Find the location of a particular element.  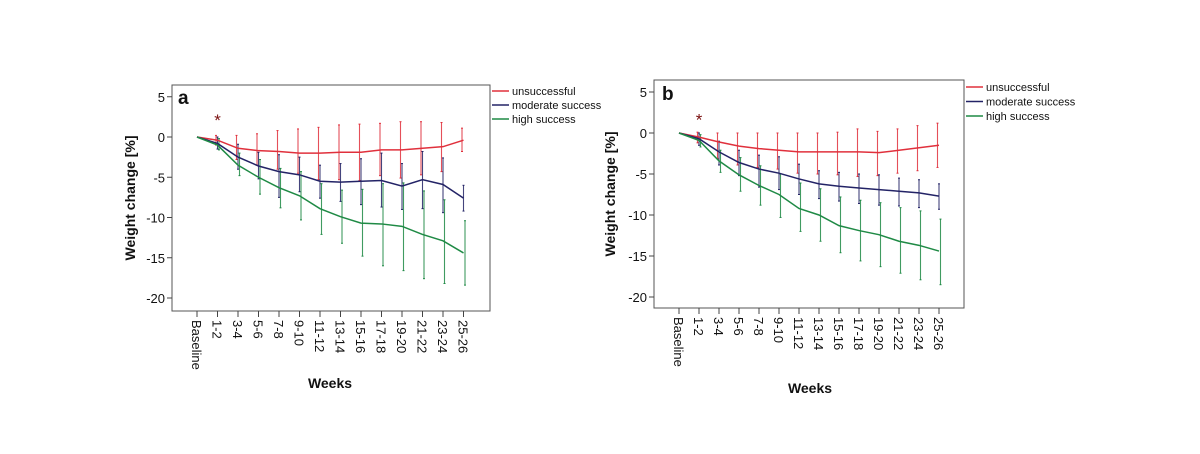

error-bars is located at coordinates (340, 203).